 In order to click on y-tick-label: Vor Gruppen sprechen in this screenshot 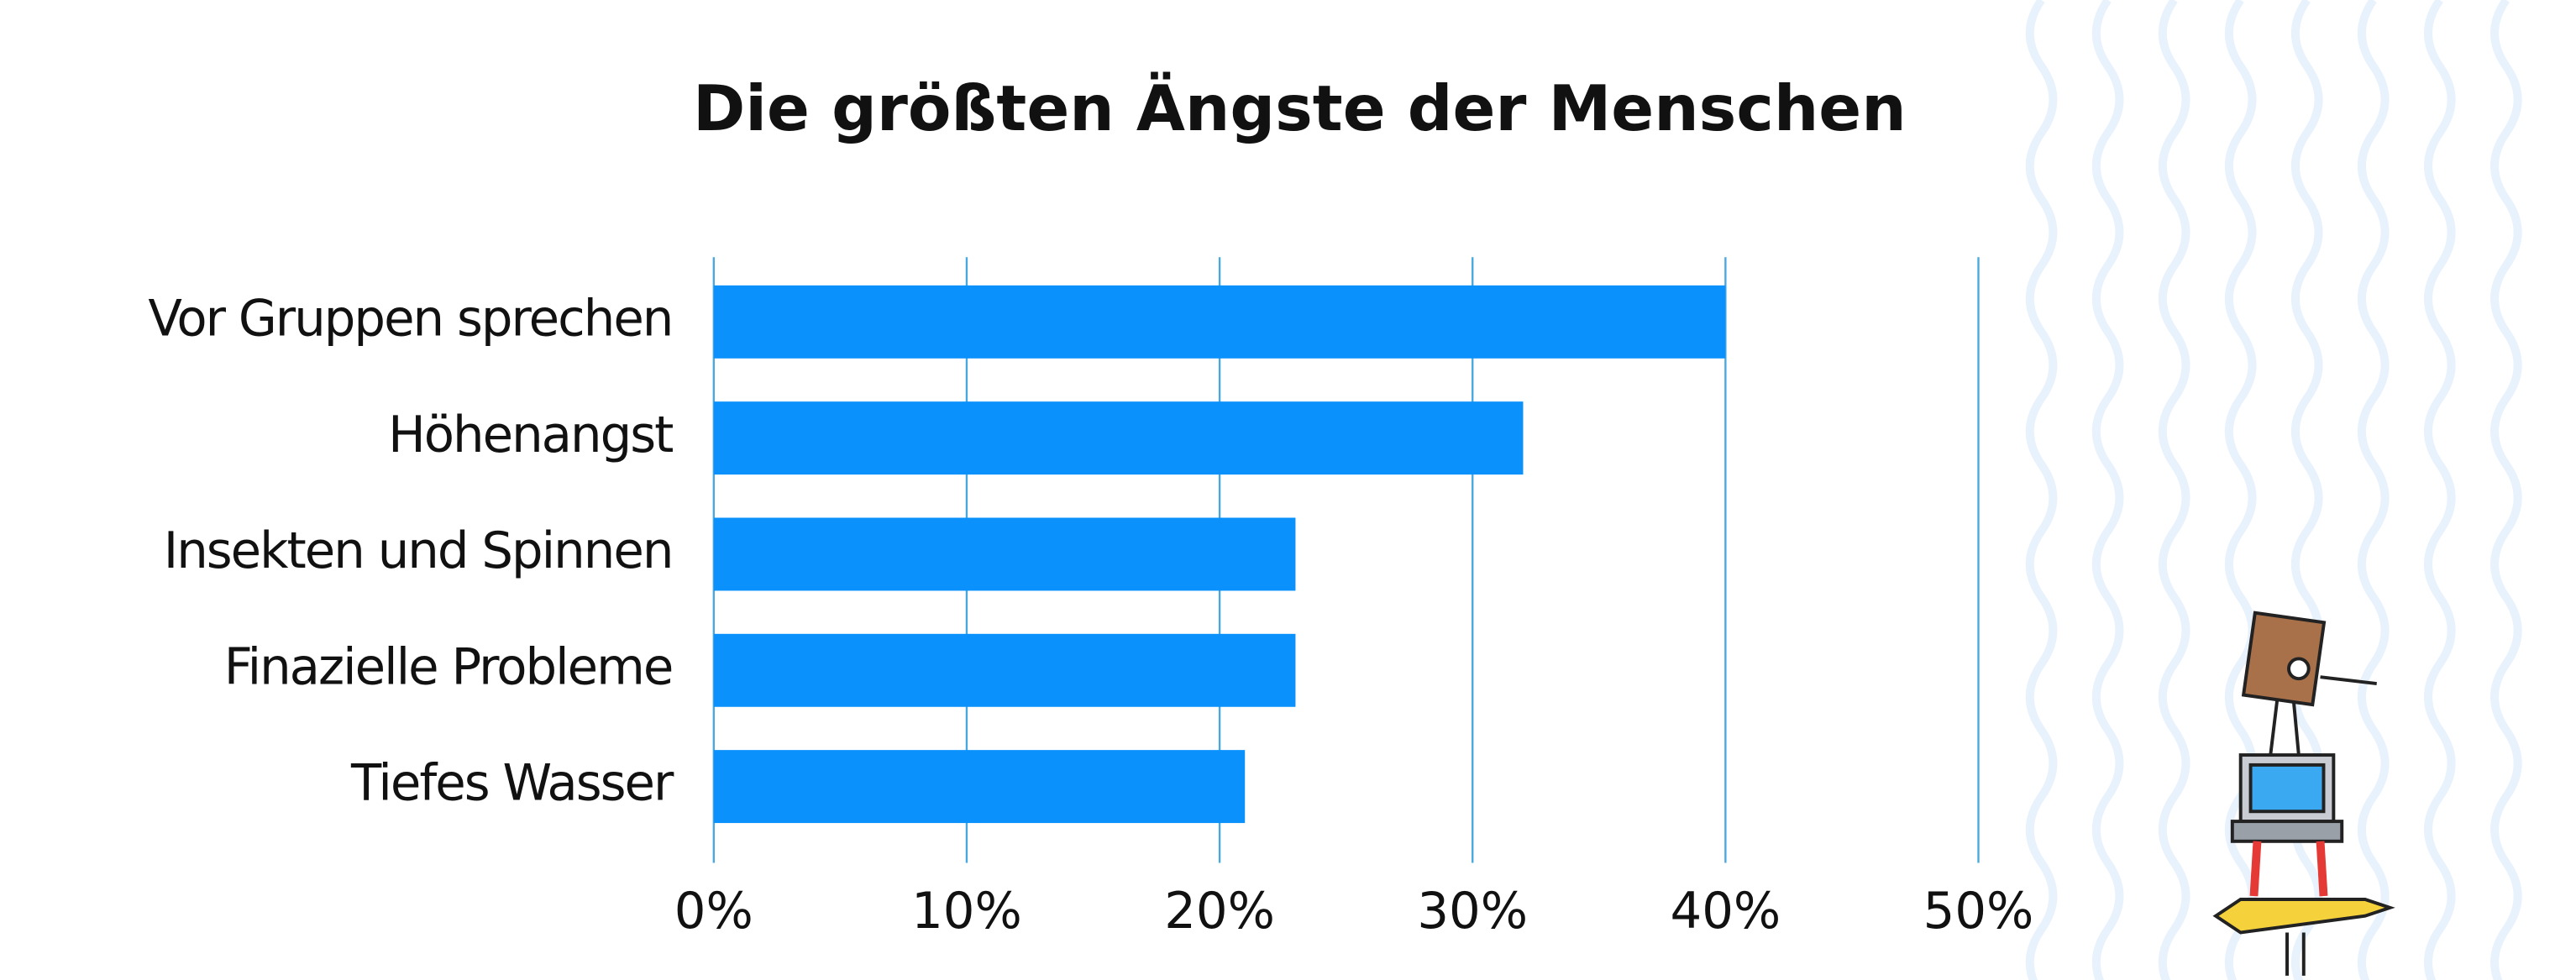, I will do `click(410, 318)`.